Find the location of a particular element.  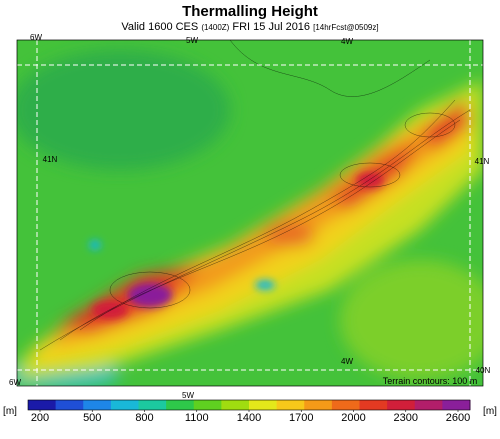

colorbar-tick-label: 200 is located at coordinates (40, 418).